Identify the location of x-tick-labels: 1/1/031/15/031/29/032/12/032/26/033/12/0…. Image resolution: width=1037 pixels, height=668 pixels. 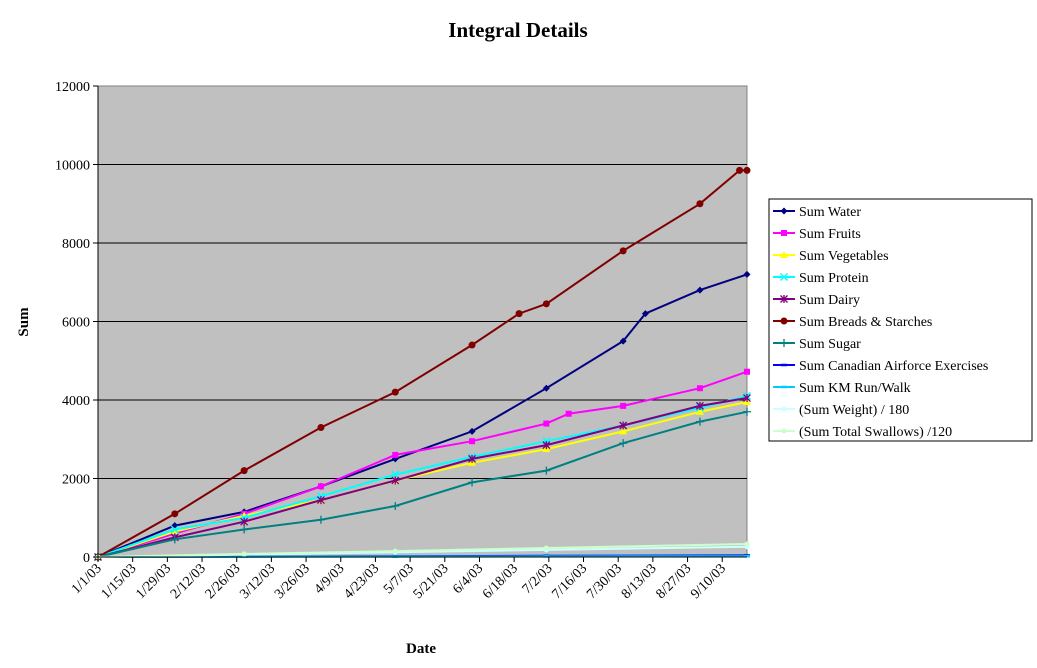
(399, 581).